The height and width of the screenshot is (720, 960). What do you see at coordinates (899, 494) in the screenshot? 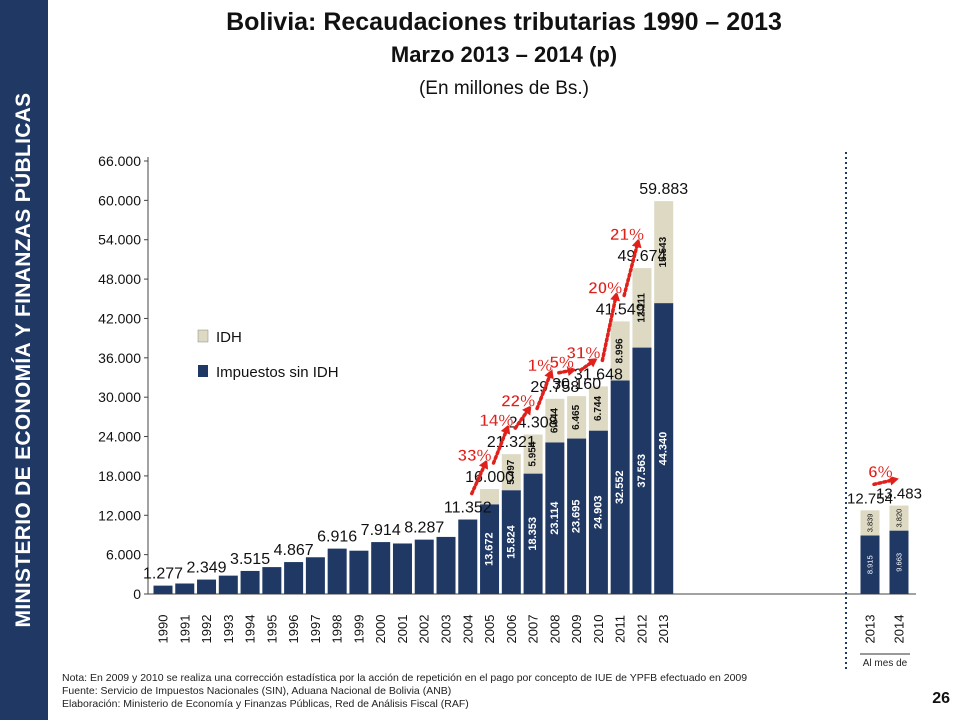
I see `bar-total-label: 13.483` at bounding box center [899, 494].